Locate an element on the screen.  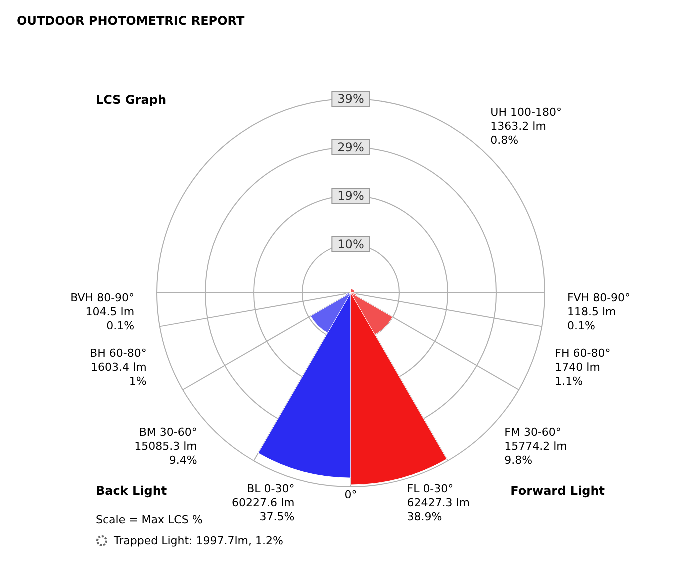
category-label: BH 60-80° is located at coordinates (118, 353).